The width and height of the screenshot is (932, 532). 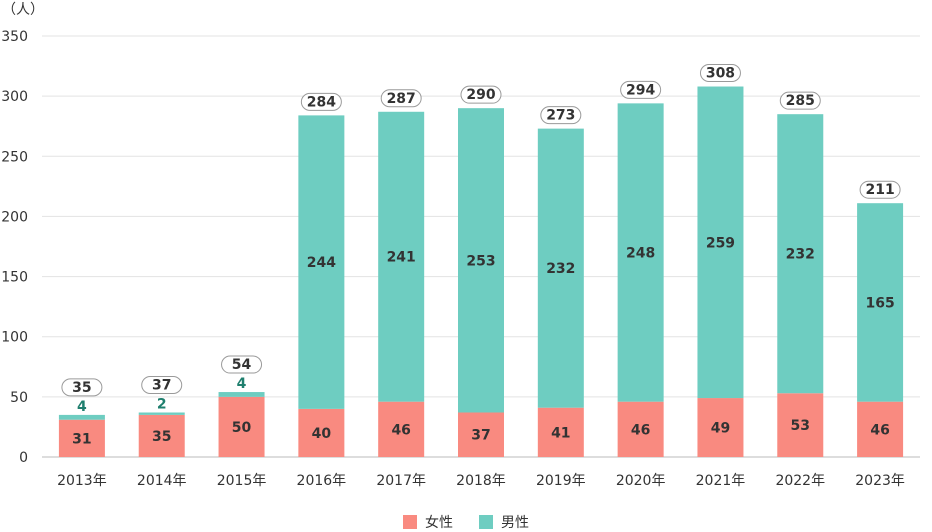 What do you see at coordinates (19, 398) in the screenshot?
I see `y-tick-label: 50` at bounding box center [19, 398].